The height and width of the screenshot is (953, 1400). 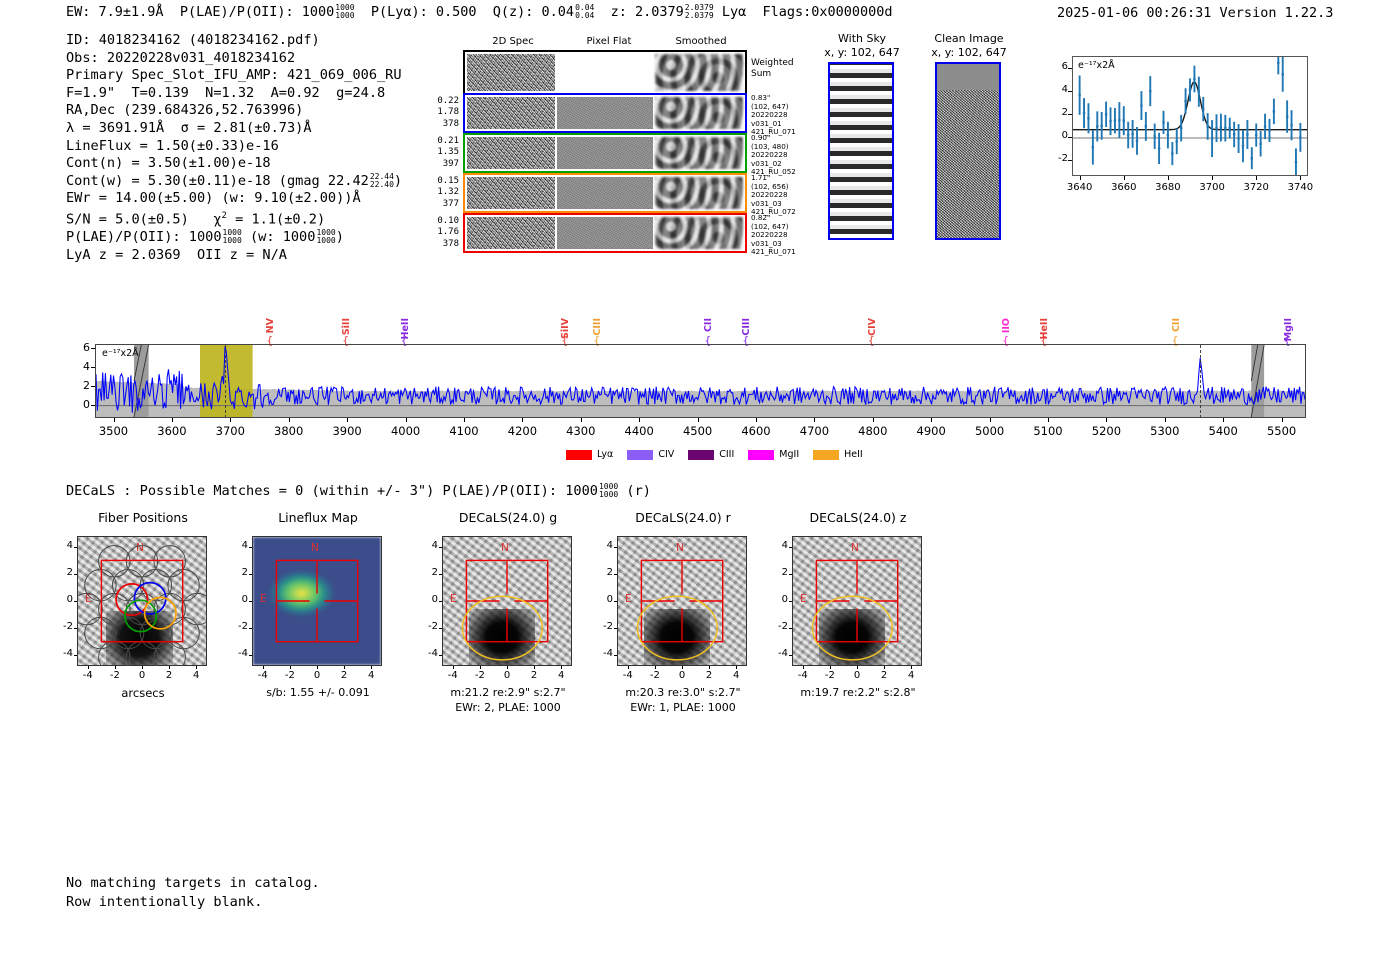 What do you see at coordinates (86, 385) in the screenshot?
I see `fs-ytick: 2` at bounding box center [86, 385].